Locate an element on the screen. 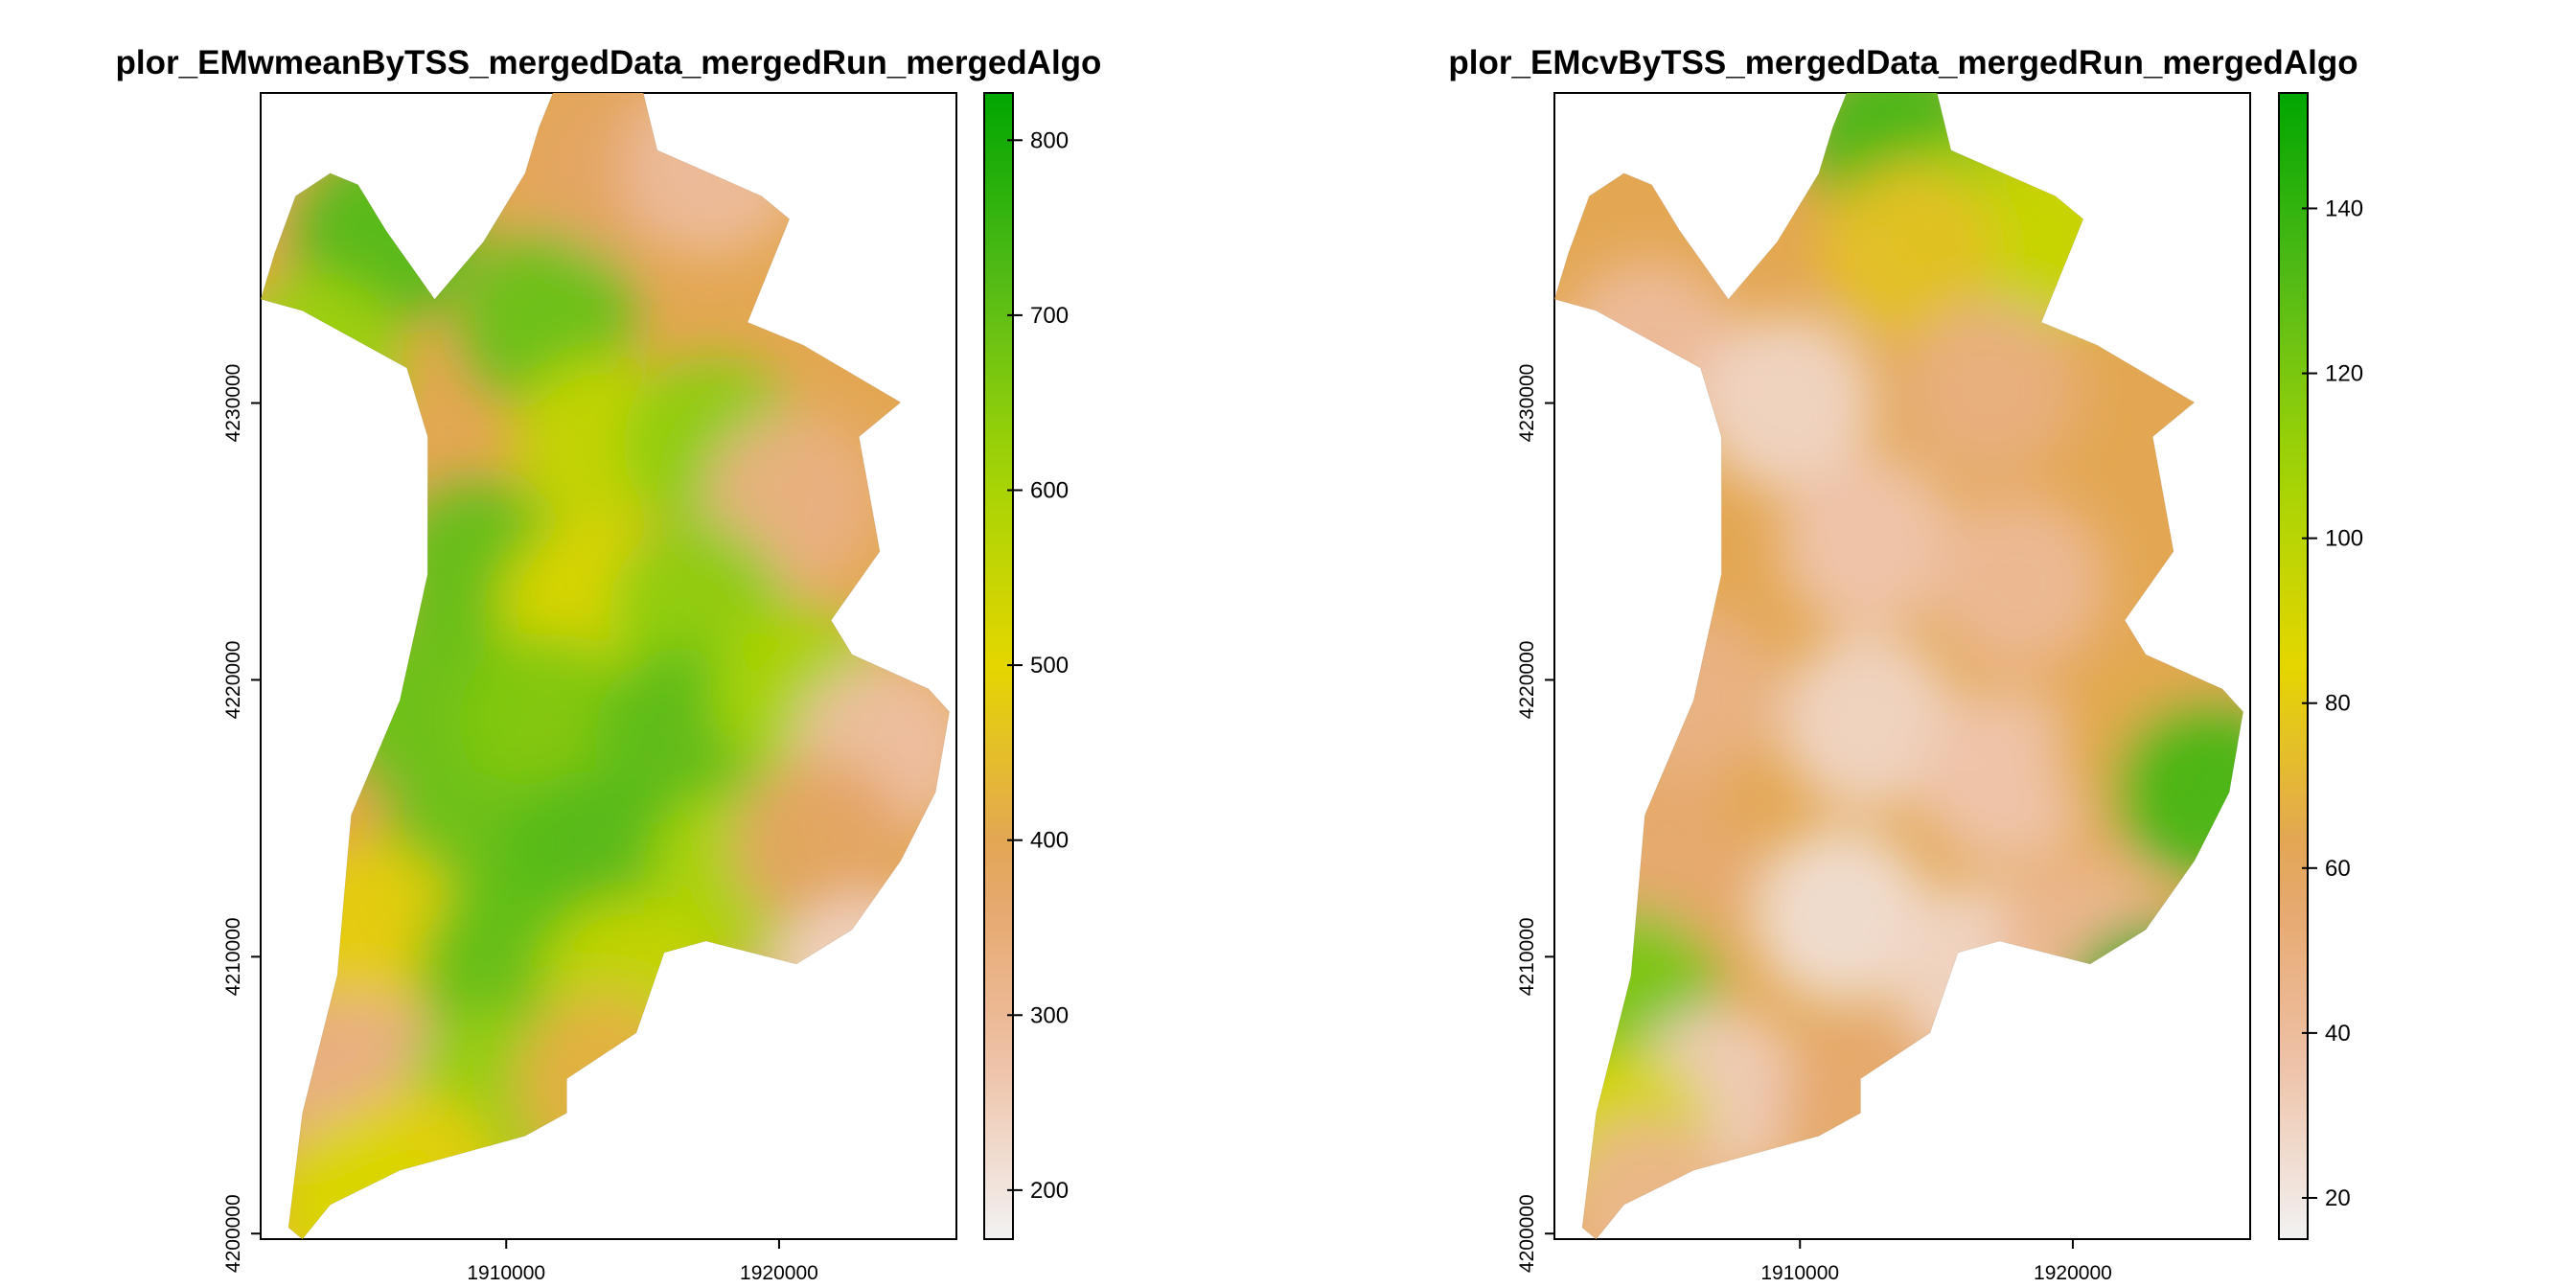 Image resolution: width=2576 pixels, height=1288 pixels. colorbar-tick-label: 500 is located at coordinates (1049, 665).